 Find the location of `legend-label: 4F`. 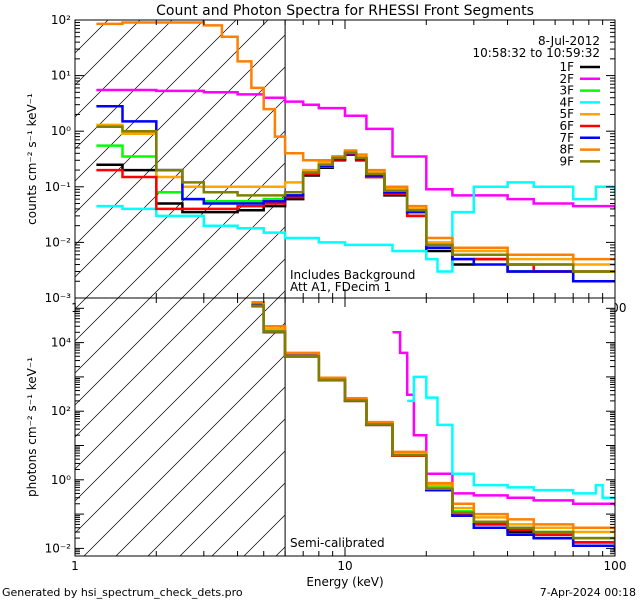

legend-label: 4F is located at coordinates (566, 102).